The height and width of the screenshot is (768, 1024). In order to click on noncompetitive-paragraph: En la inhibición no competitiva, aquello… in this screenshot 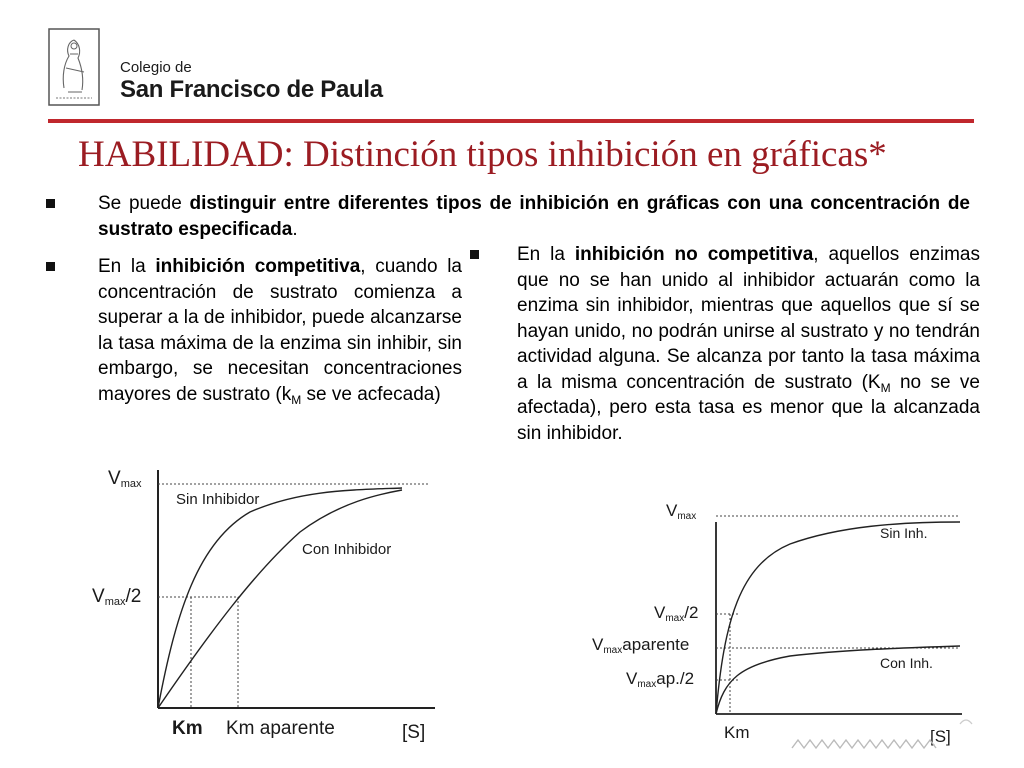, I will do `click(748, 344)`.